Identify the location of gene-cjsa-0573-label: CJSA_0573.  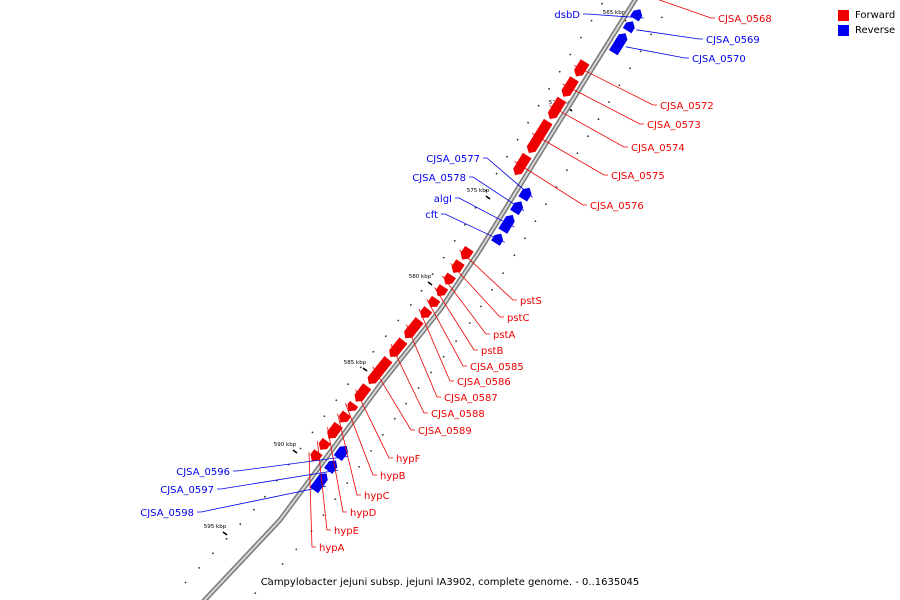
(674, 125).